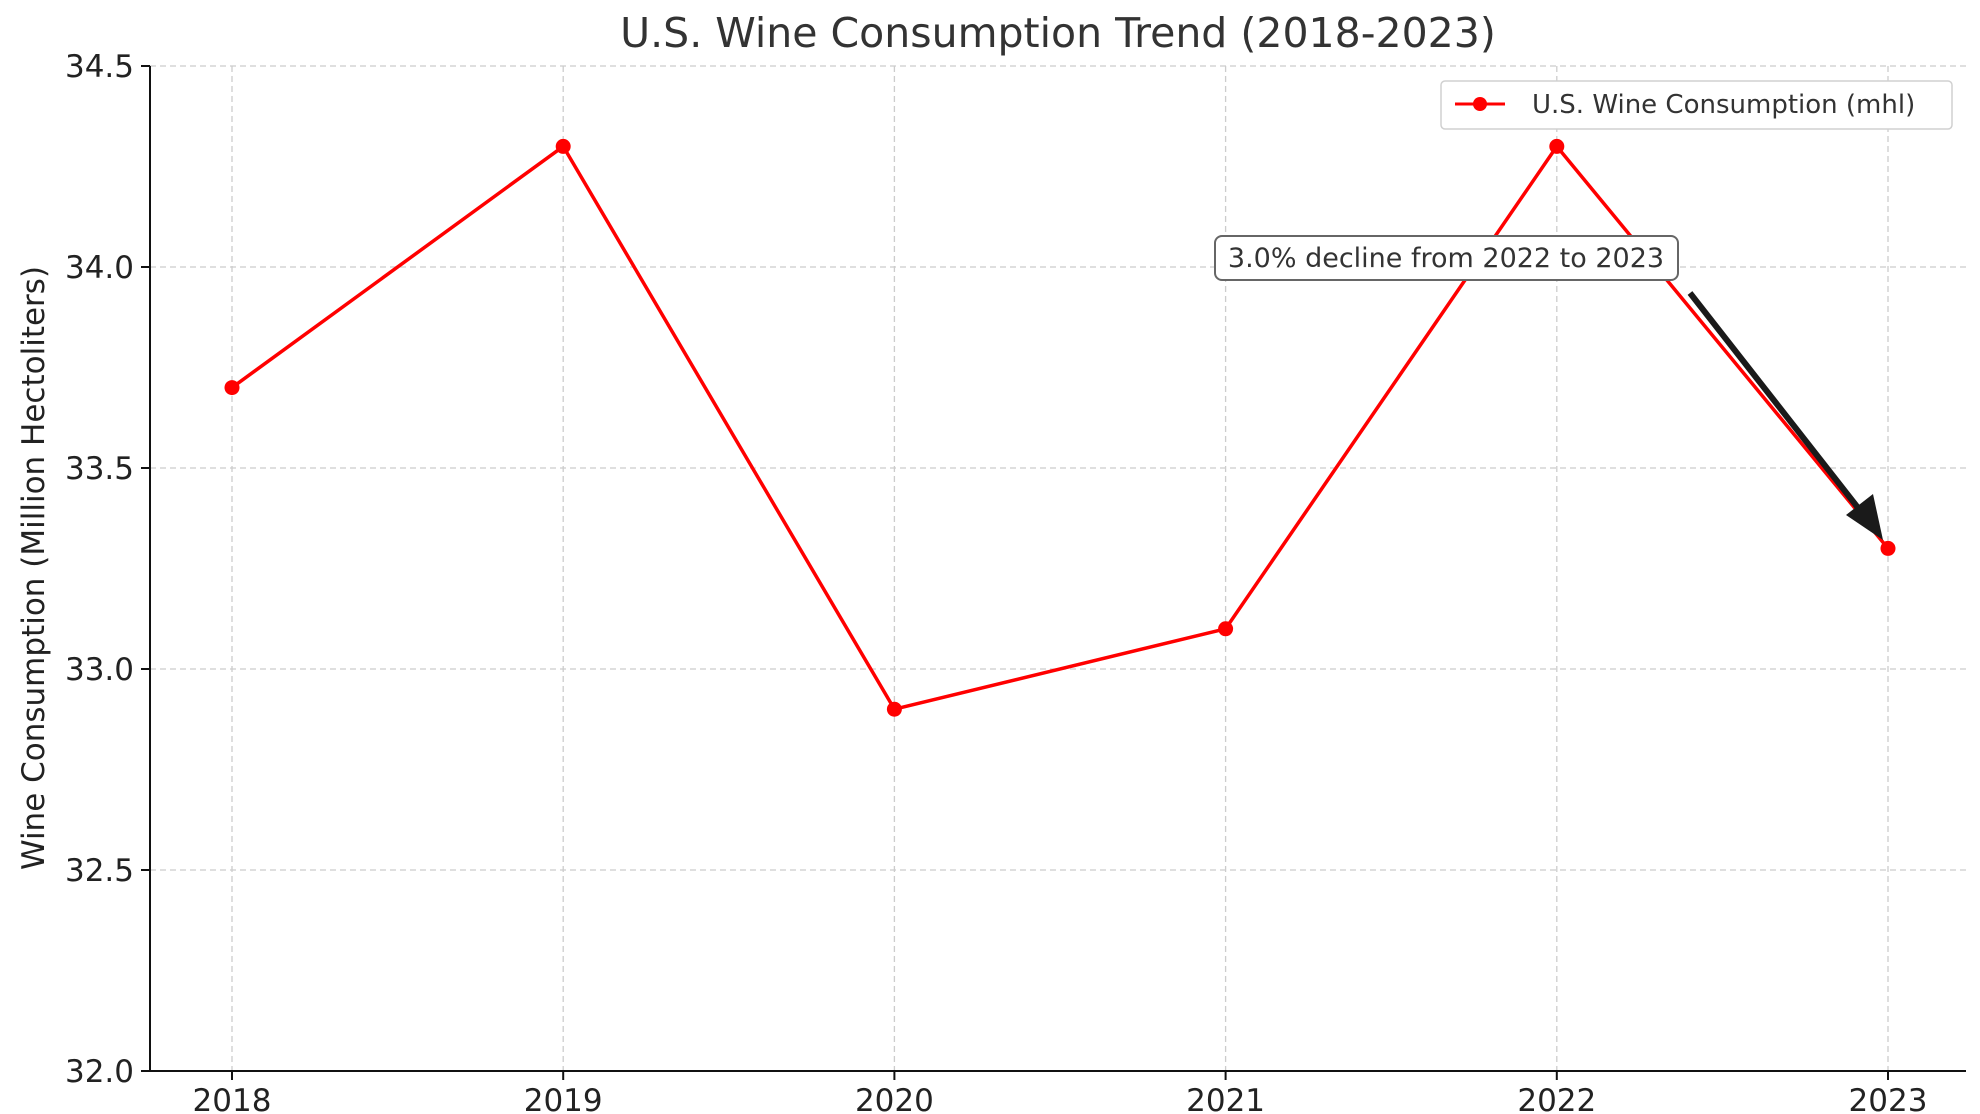 The image size is (1980, 1114). Describe the element at coordinates (1225, 1098) in the screenshot. I see `x-tick-label: 2021` at that location.